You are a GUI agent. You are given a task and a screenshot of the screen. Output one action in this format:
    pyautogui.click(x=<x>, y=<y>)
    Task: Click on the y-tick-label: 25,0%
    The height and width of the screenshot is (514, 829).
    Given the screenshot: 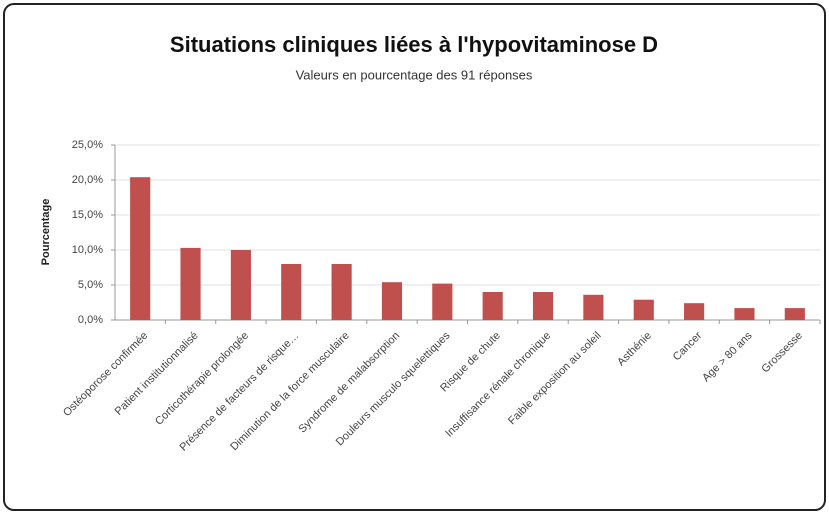 What is the action you would take?
    pyautogui.click(x=87, y=145)
    